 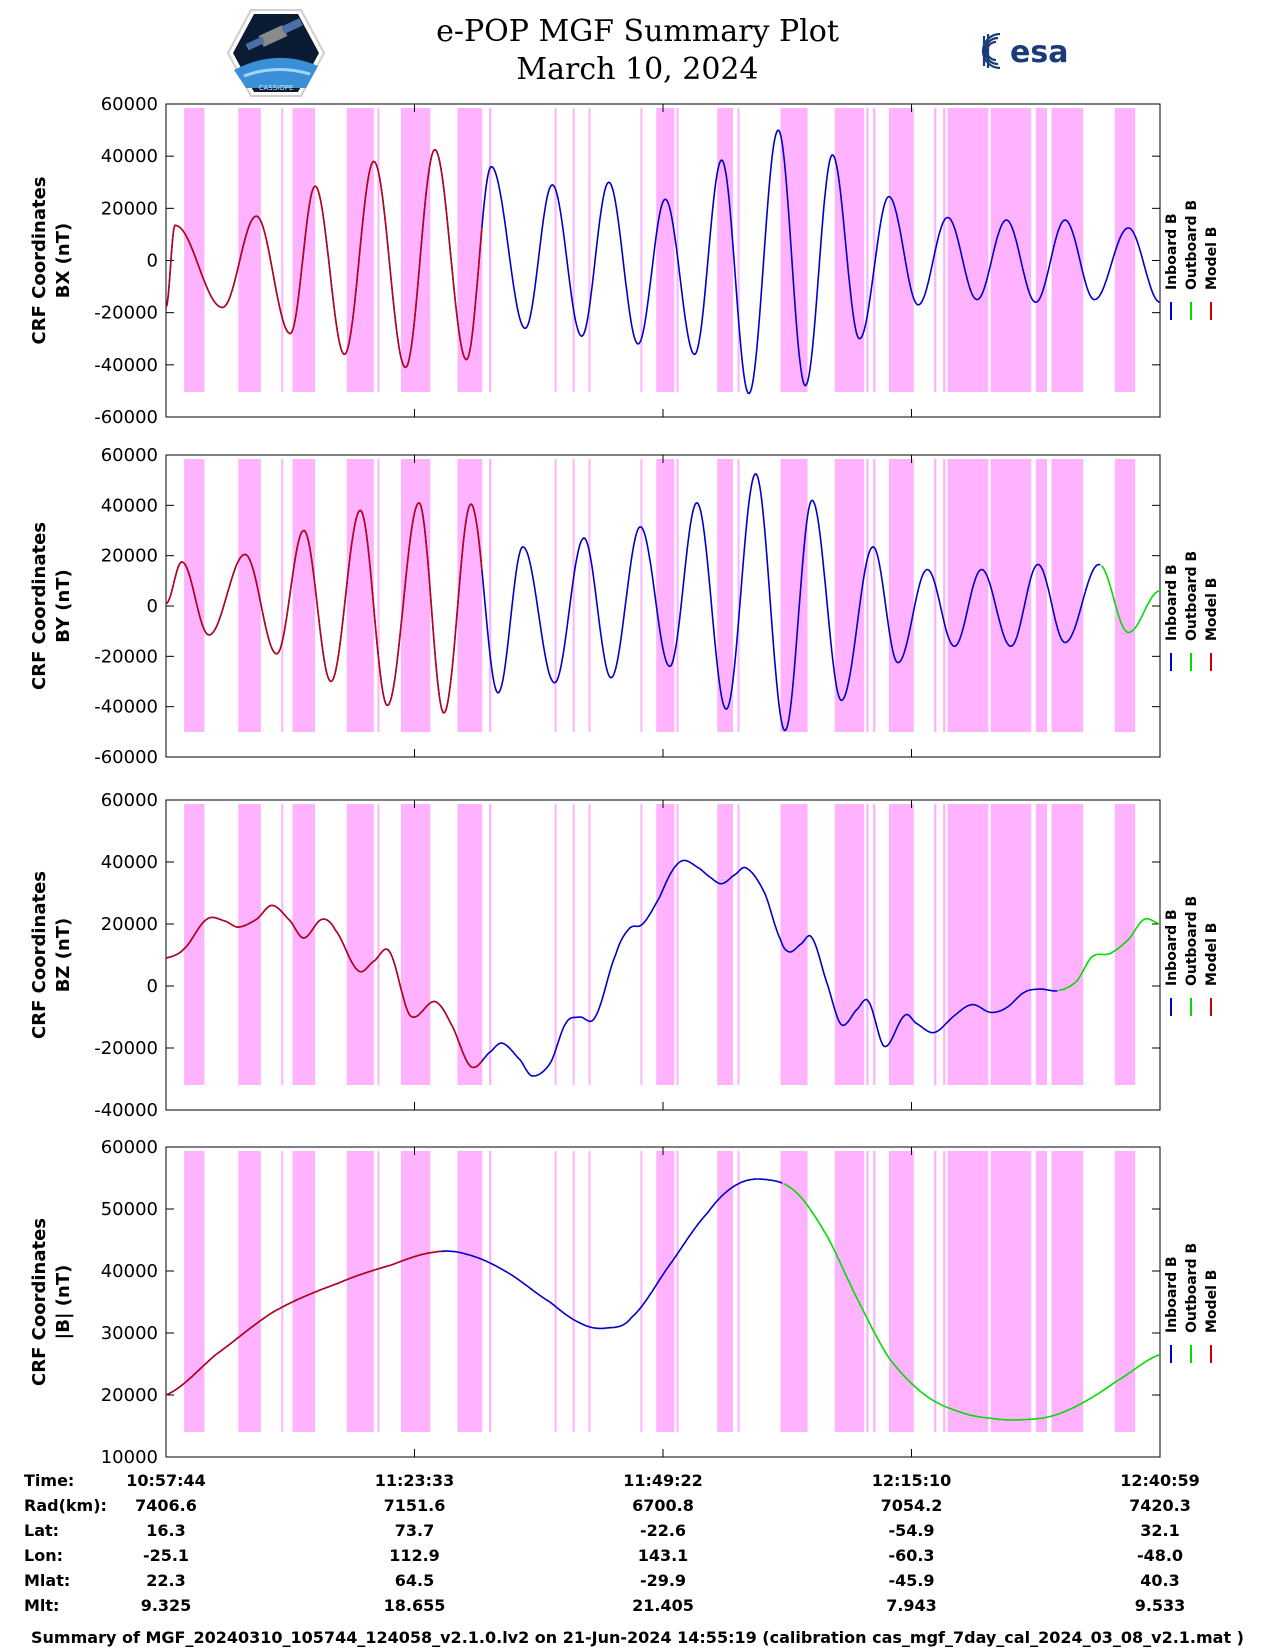 What do you see at coordinates (166, 1605) in the screenshot?
I see `ephemeris-value: 9.325` at bounding box center [166, 1605].